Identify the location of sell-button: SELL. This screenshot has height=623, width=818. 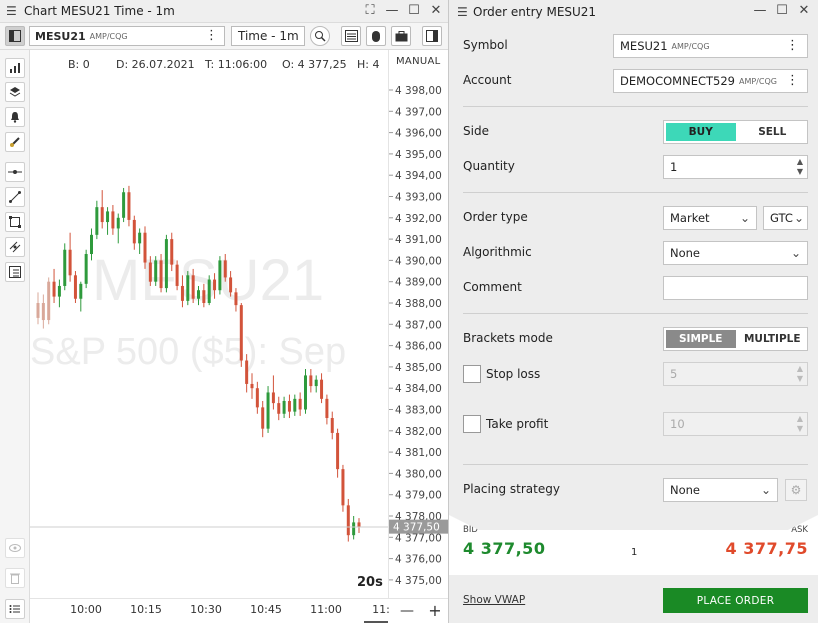
(772, 132).